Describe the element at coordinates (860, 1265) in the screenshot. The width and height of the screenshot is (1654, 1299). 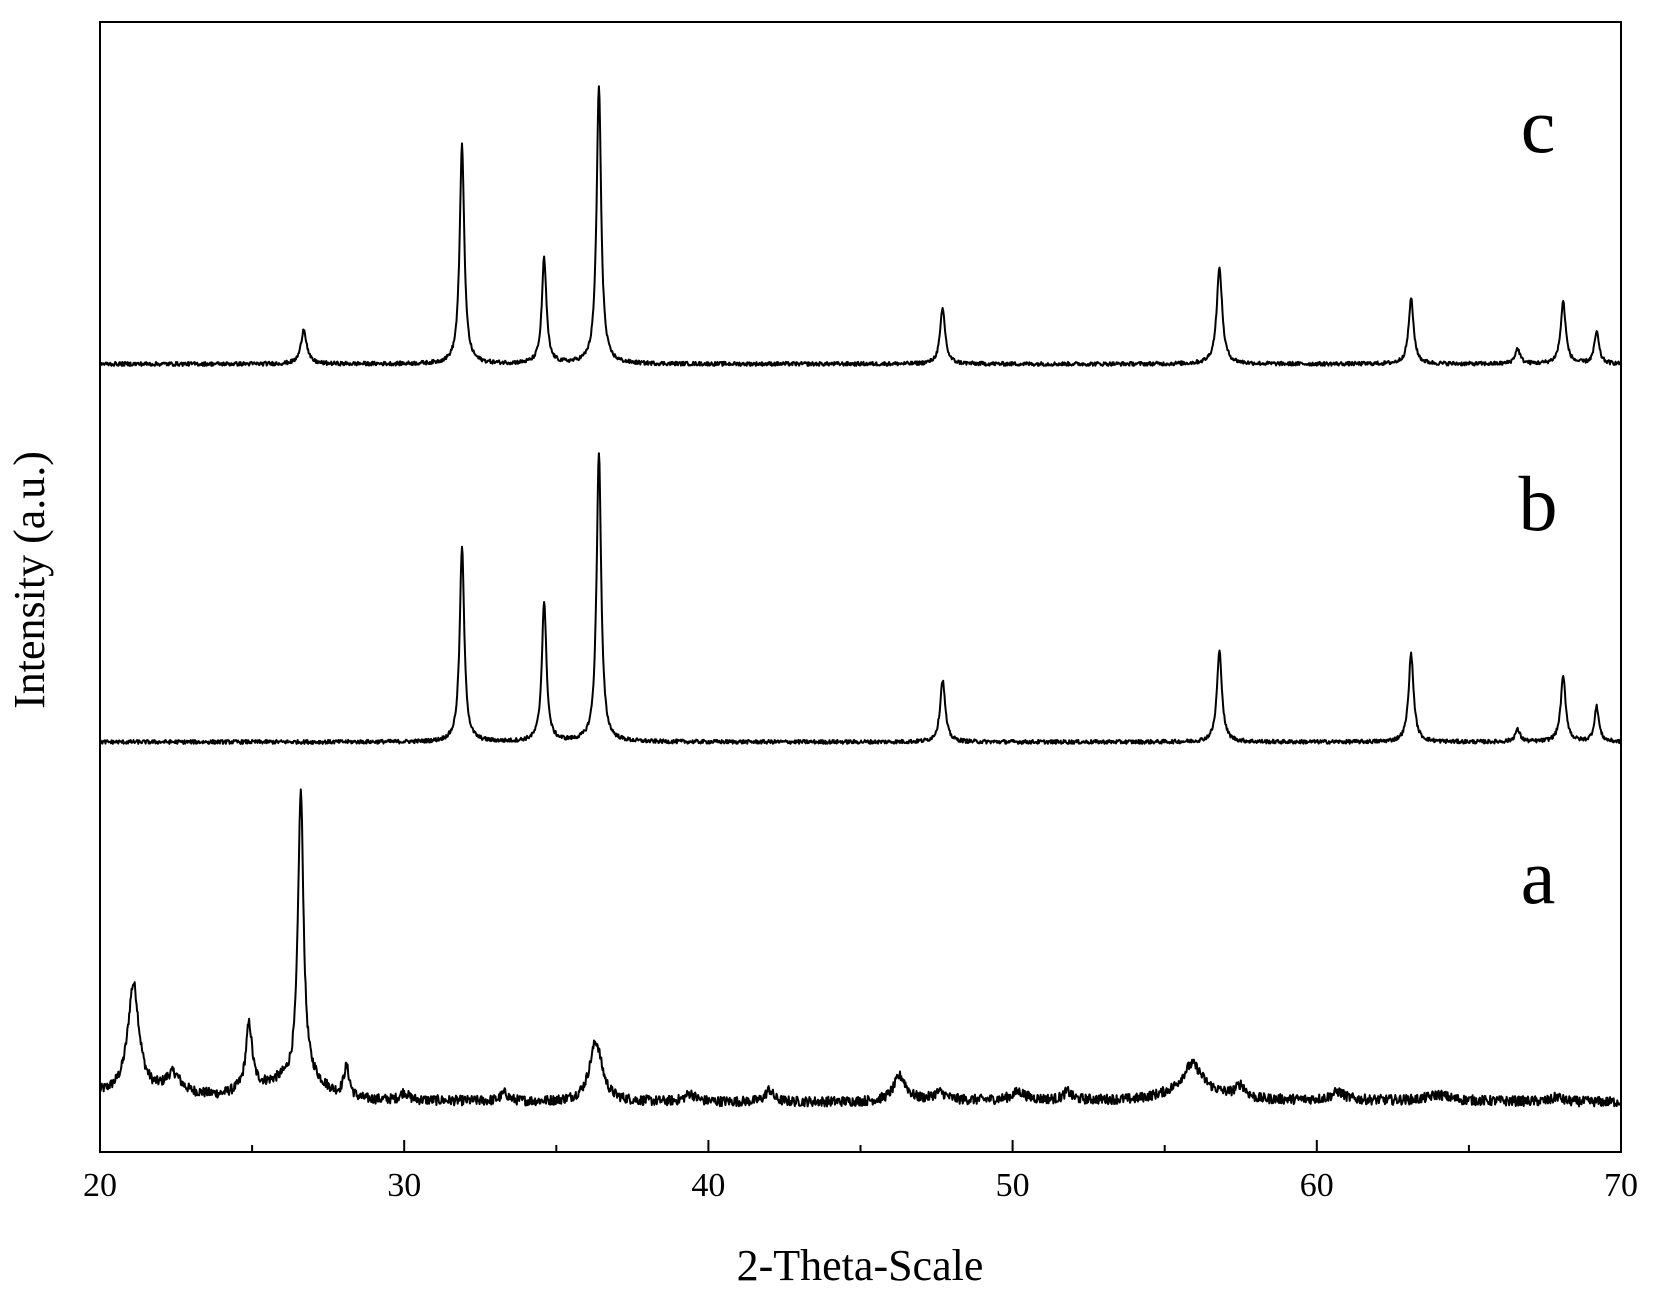
I see `x-axis-label: 2-Theta-Scale` at that location.